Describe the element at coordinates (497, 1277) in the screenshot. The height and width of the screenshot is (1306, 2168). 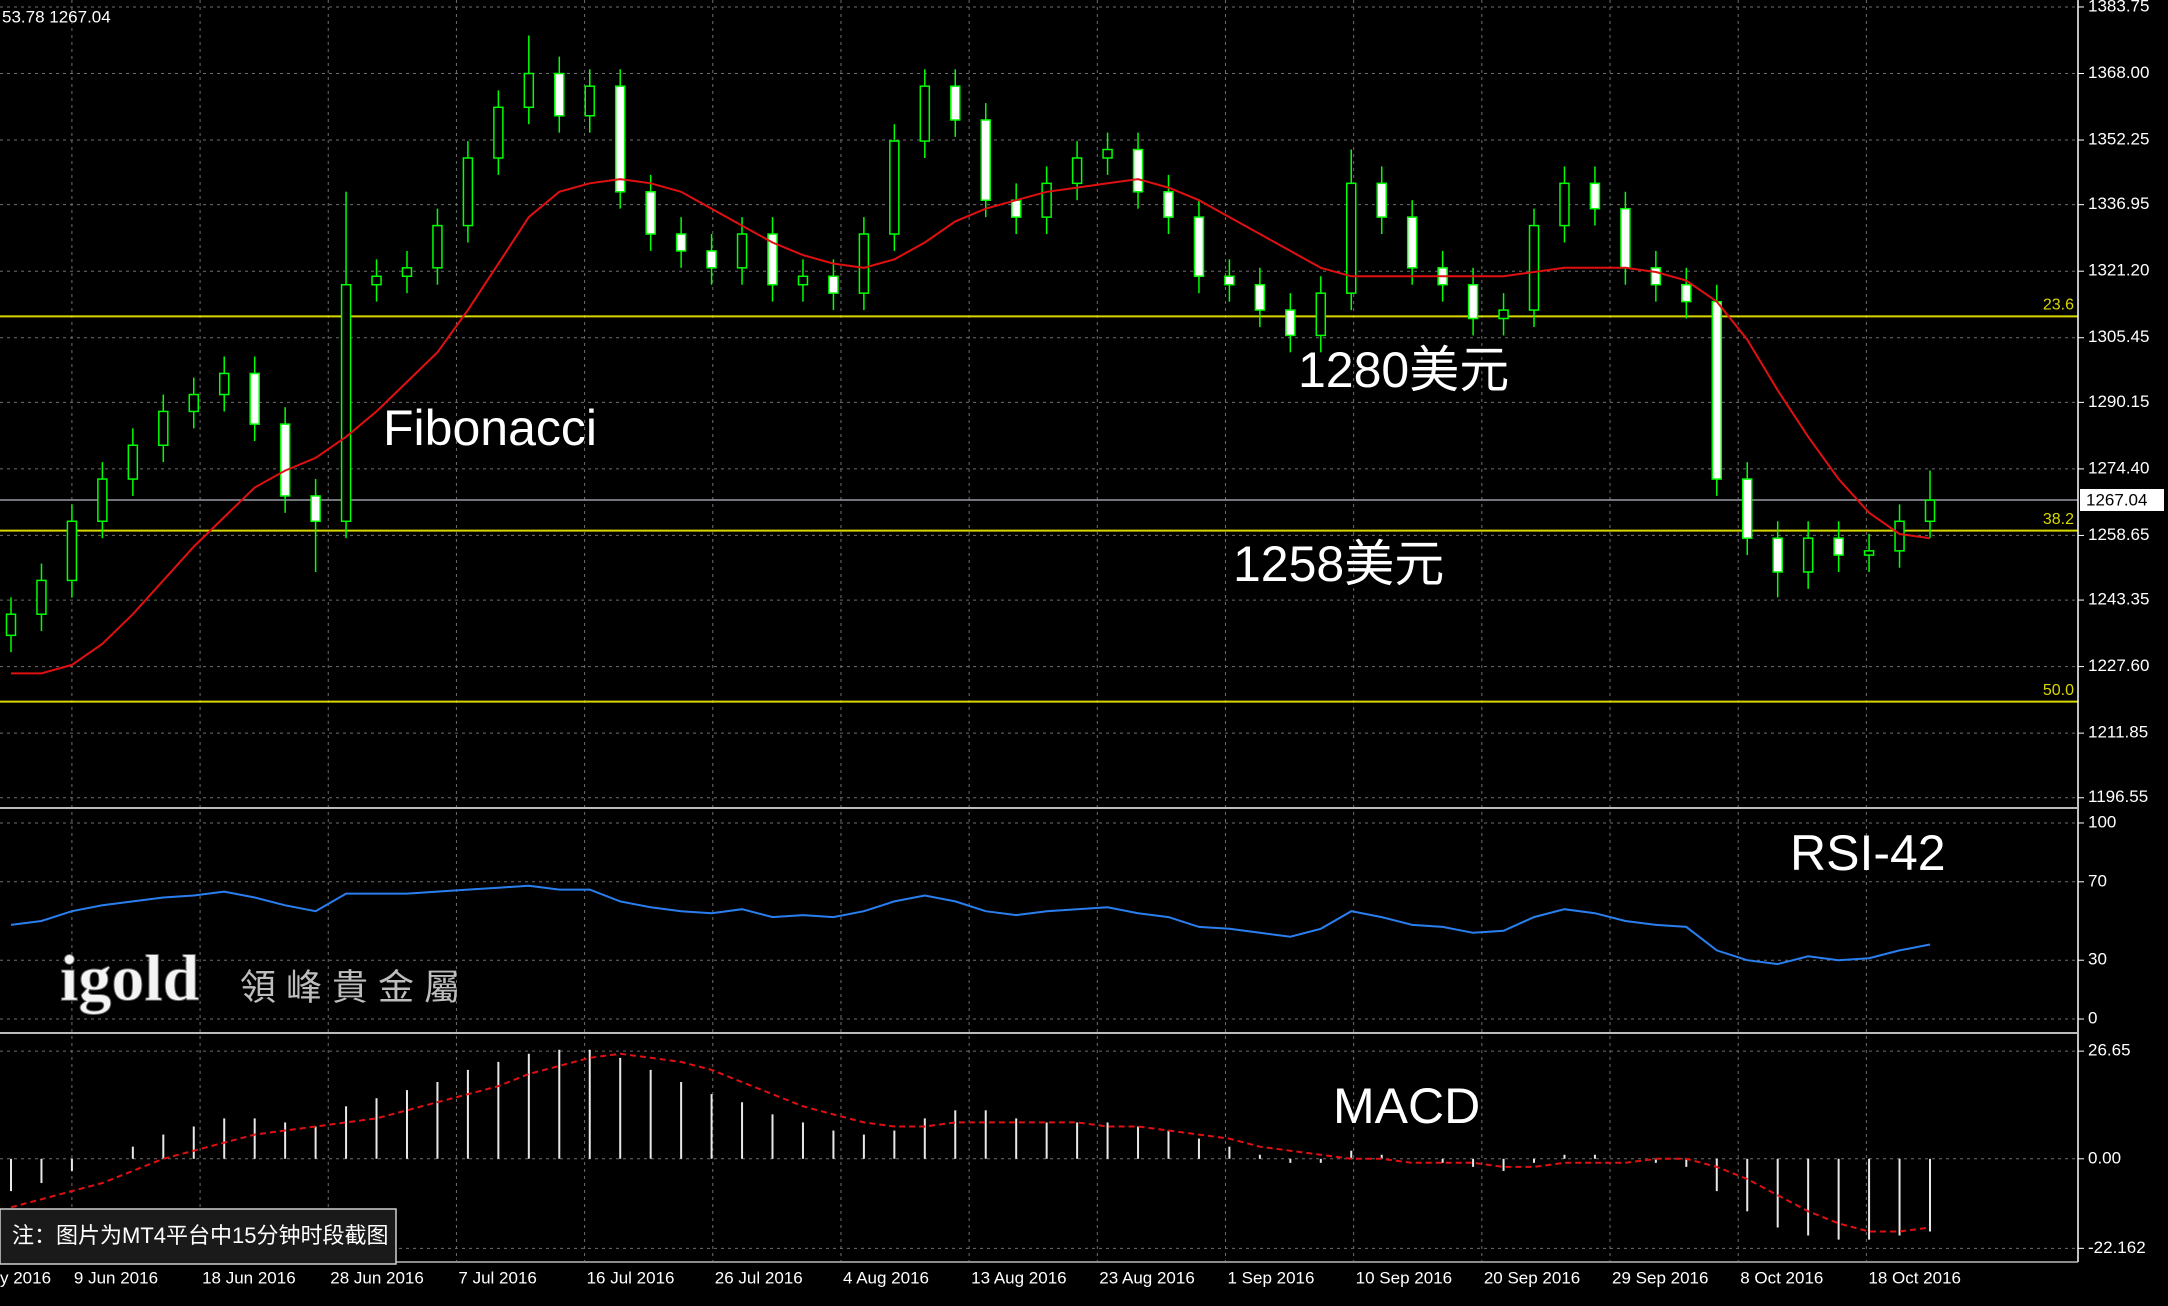
I see `x-tick-label: 7 Jul 2016` at that location.